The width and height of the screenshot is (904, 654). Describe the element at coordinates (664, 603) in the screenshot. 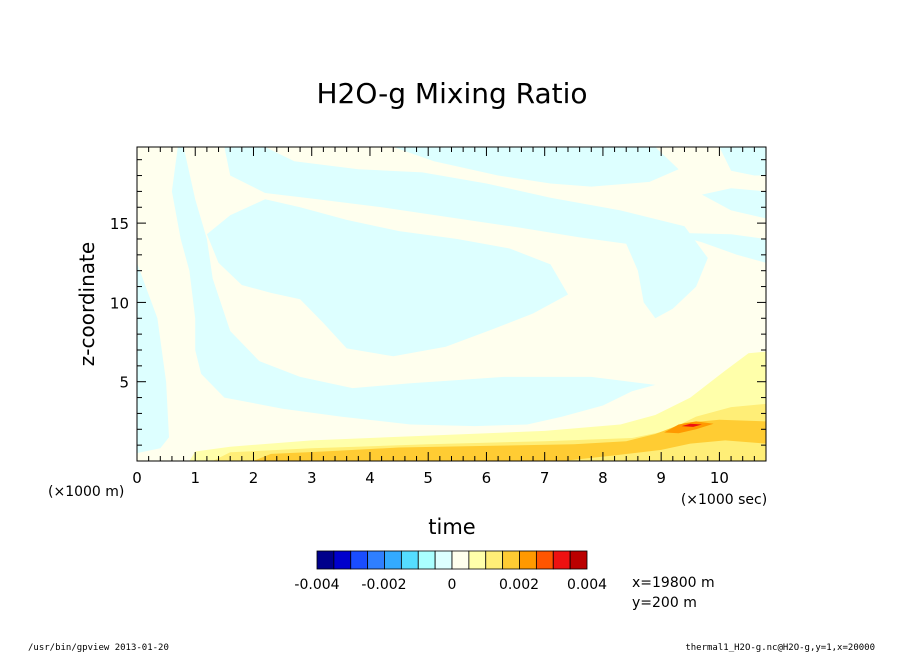

I see `position-info-y: y=200 m` at that location.